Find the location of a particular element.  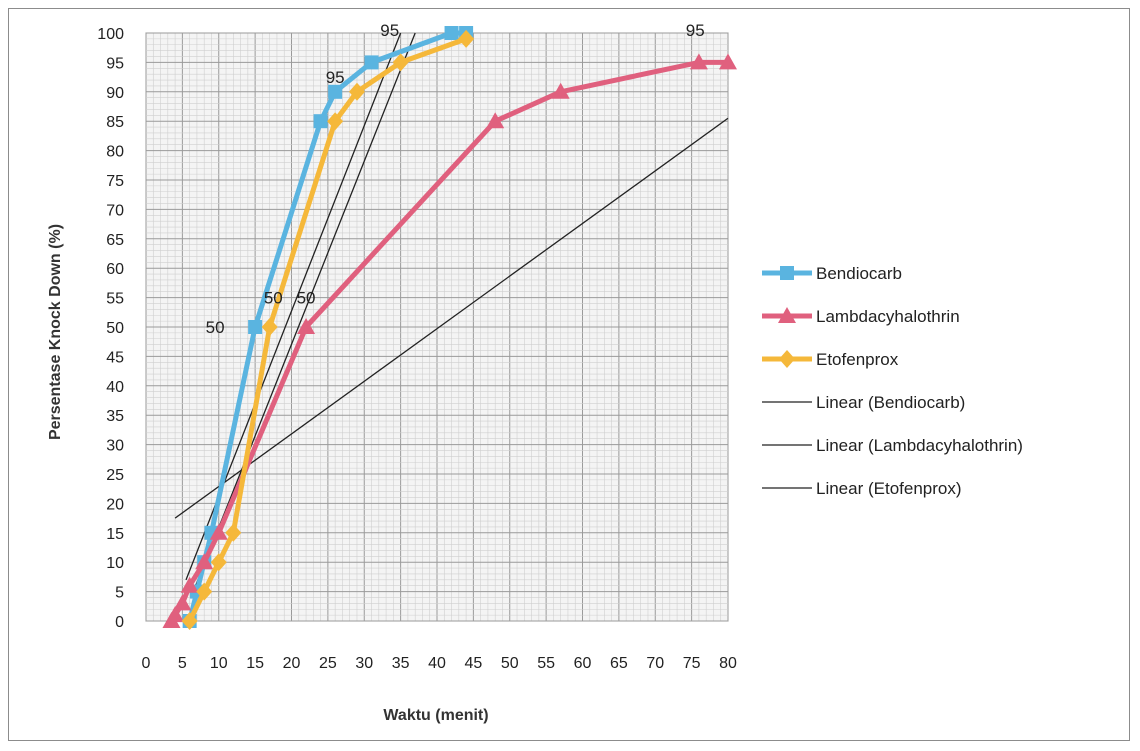

y-tick-label: 100 is located at coordinates (110, 34).